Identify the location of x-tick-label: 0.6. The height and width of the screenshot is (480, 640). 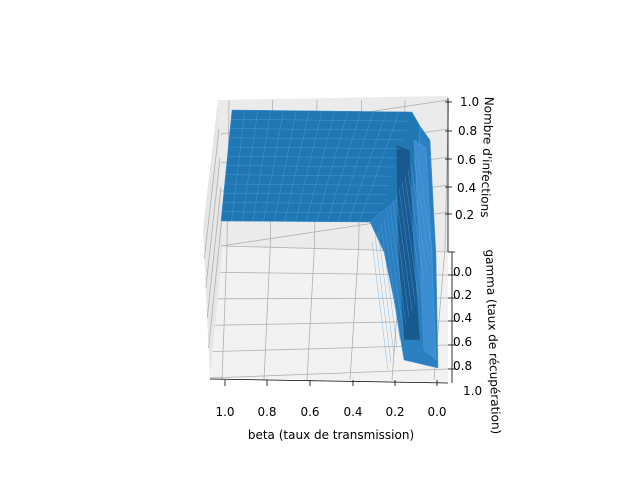
(309, 412).